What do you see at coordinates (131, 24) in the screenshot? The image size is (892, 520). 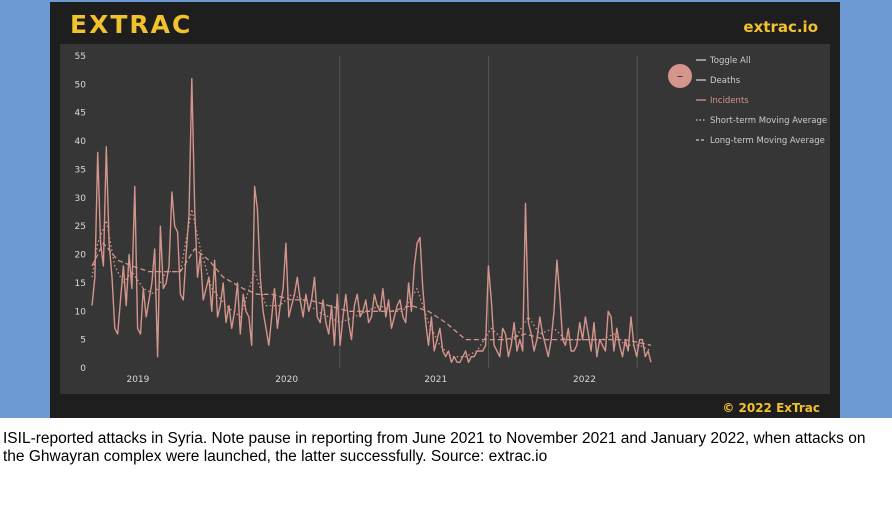 I see `extrac-logo: EXTRAC` at bounding box center [131, 24].